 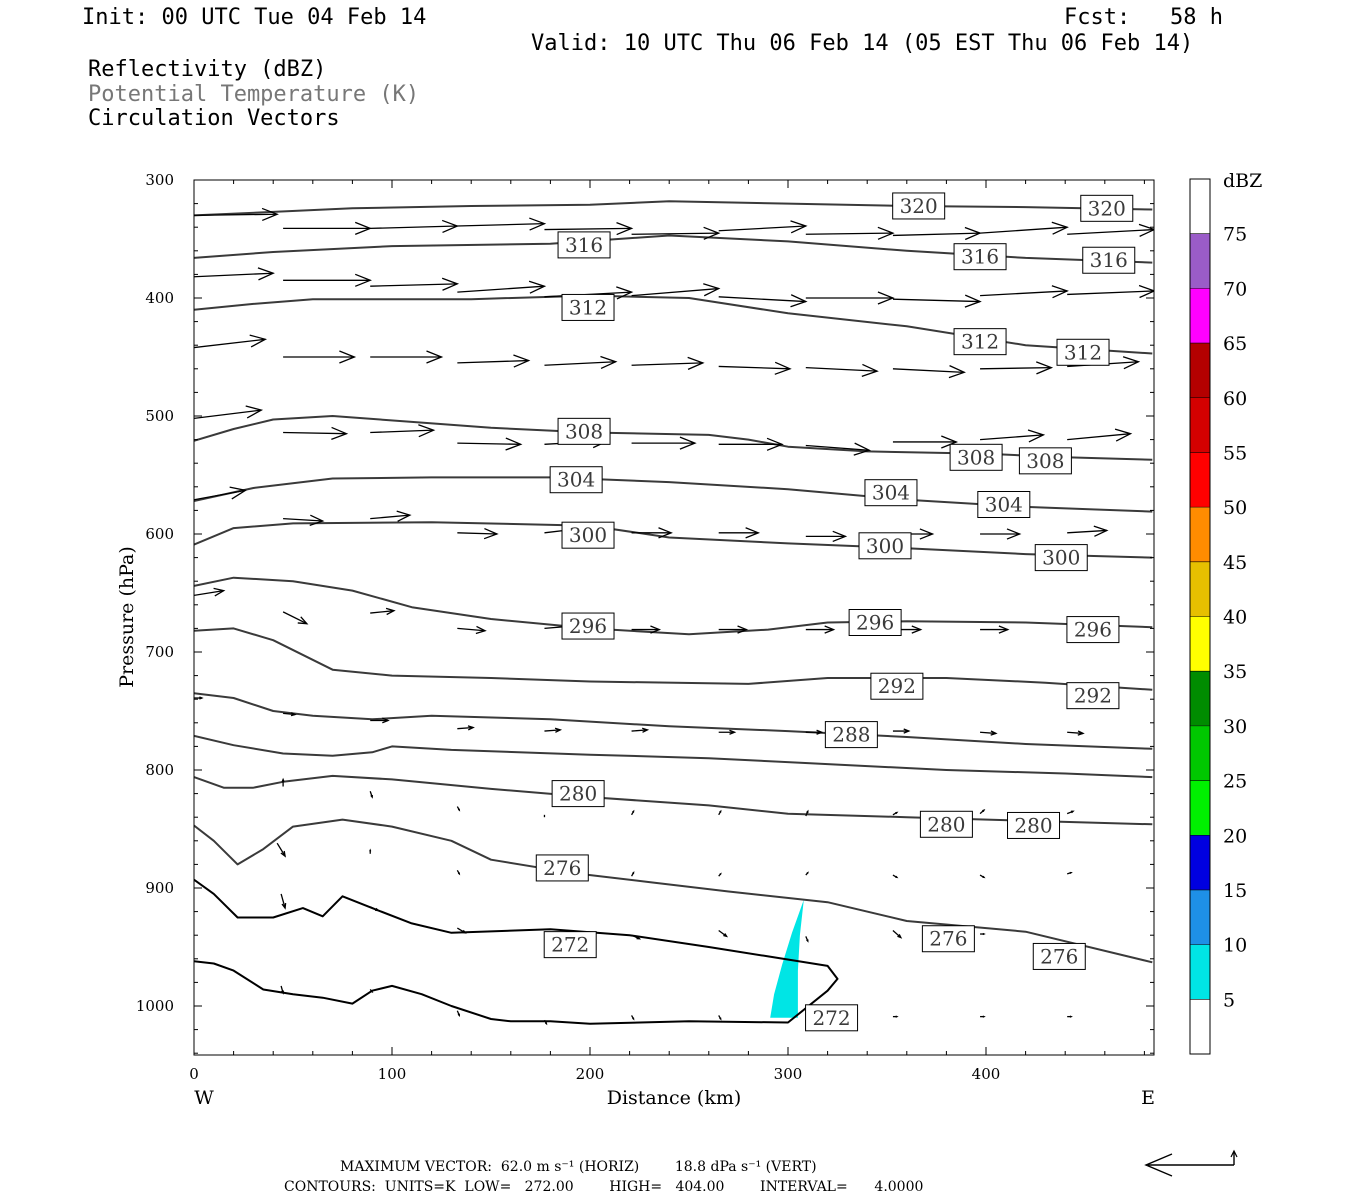 I want to click on colorbar-level-label: 10, so click(x=1235, y=946).